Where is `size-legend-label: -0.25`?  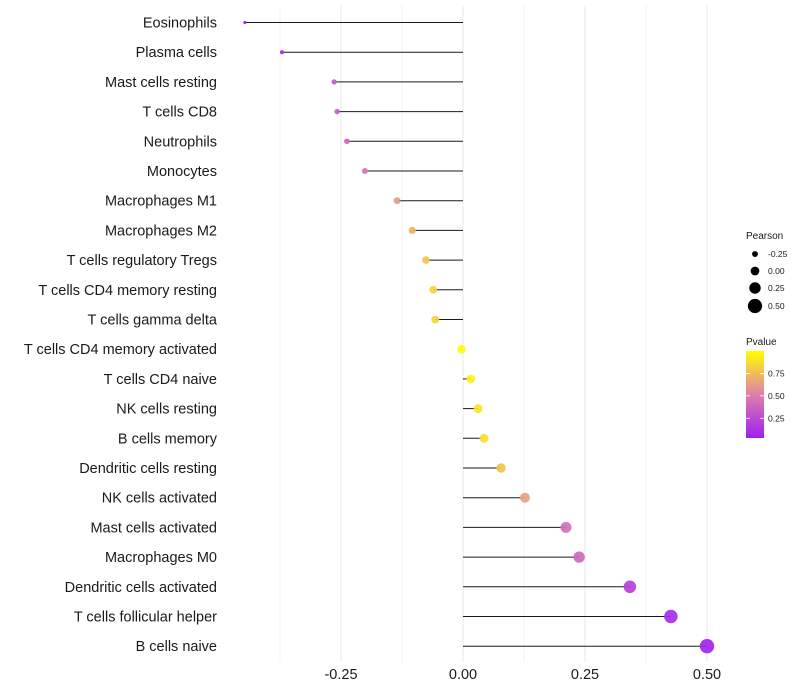
size-legend-label: -0.25 is located at coordinates (778, 254).